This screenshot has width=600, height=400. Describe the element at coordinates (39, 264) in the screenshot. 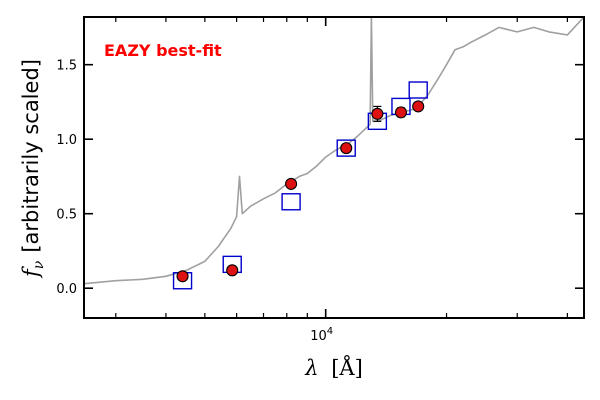

I see `y-axis-subscript: ν` at that location.